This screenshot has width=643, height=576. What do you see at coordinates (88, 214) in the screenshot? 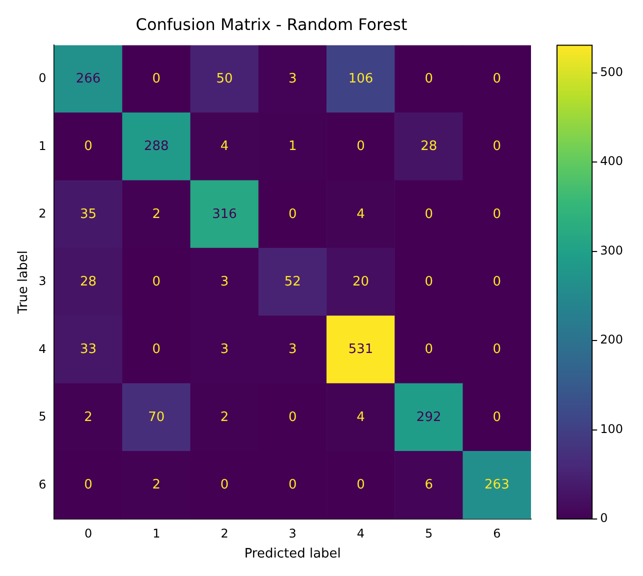
I see `data-label: 35` at bounding box center [88, 214].